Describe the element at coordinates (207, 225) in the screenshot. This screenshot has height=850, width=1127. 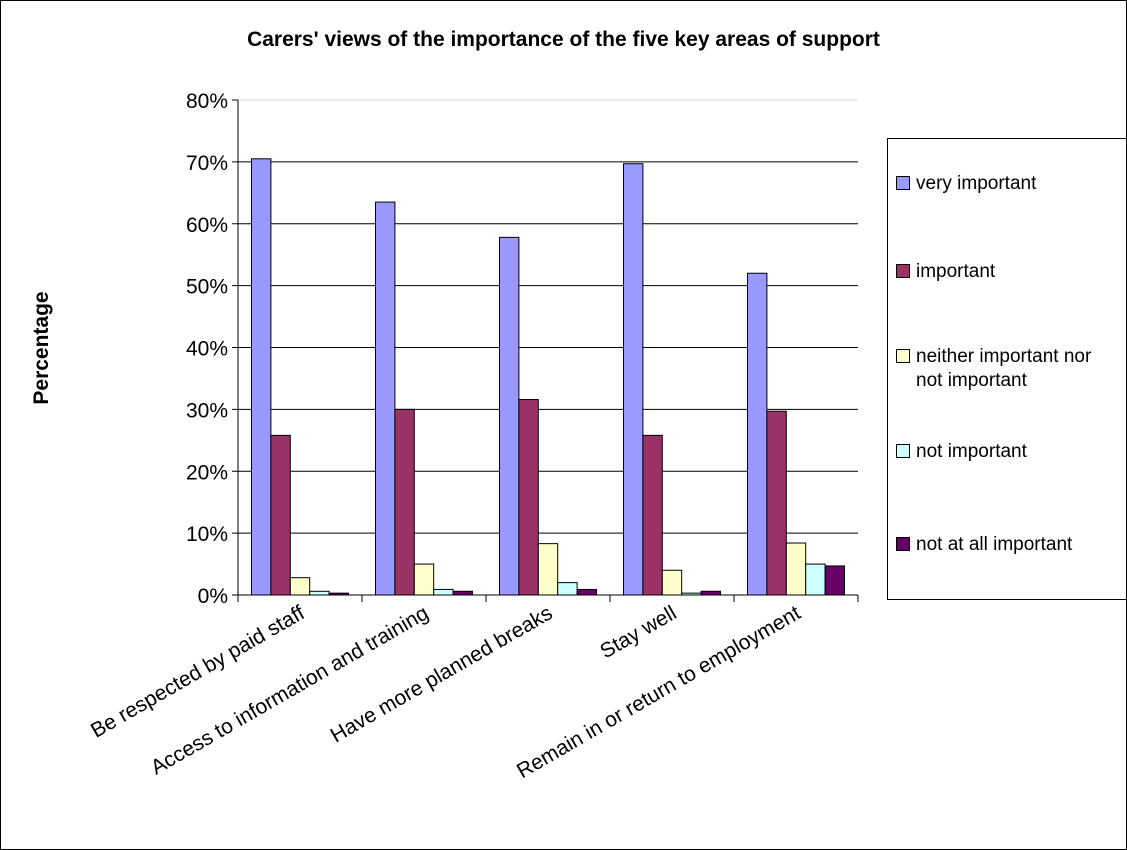
I see `y-tick-label: 60%` at that location.